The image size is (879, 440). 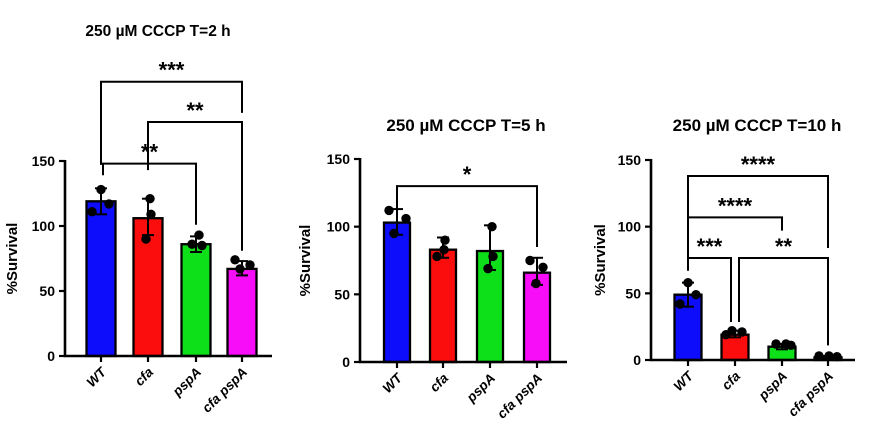 I want to click on chart-title: 250 µM CCCP T=5 h, so click(x=465, y=125).